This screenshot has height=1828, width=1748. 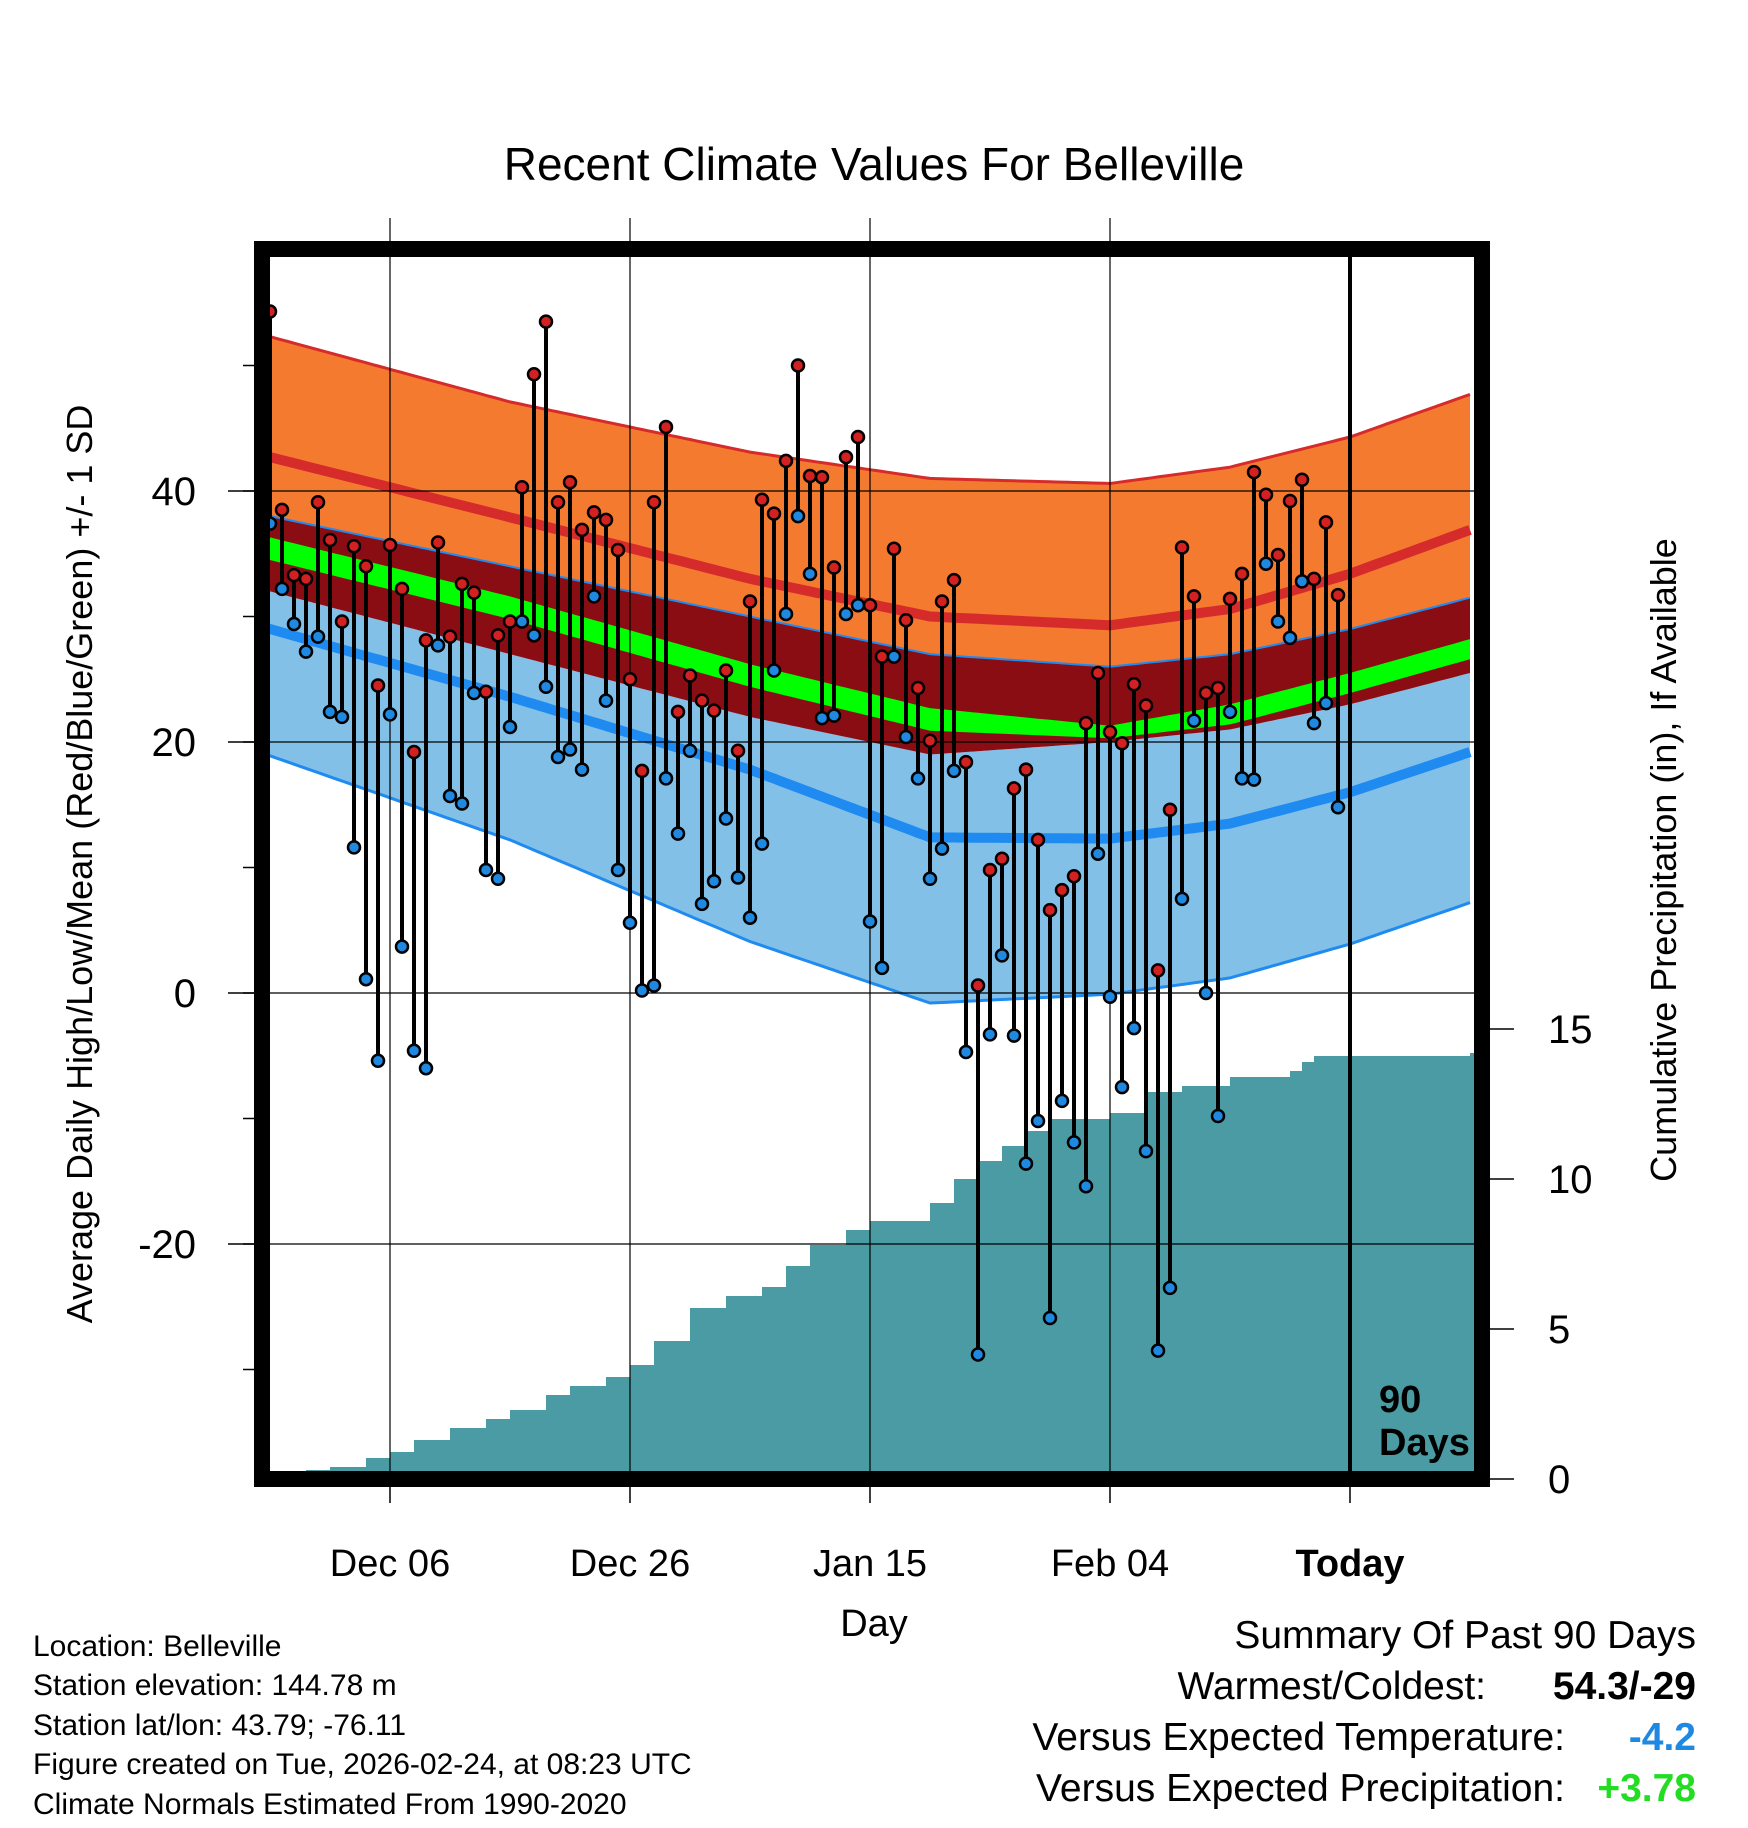 I want to click on summary-precip-value: +3.78, so click(x=1646, y=1788).